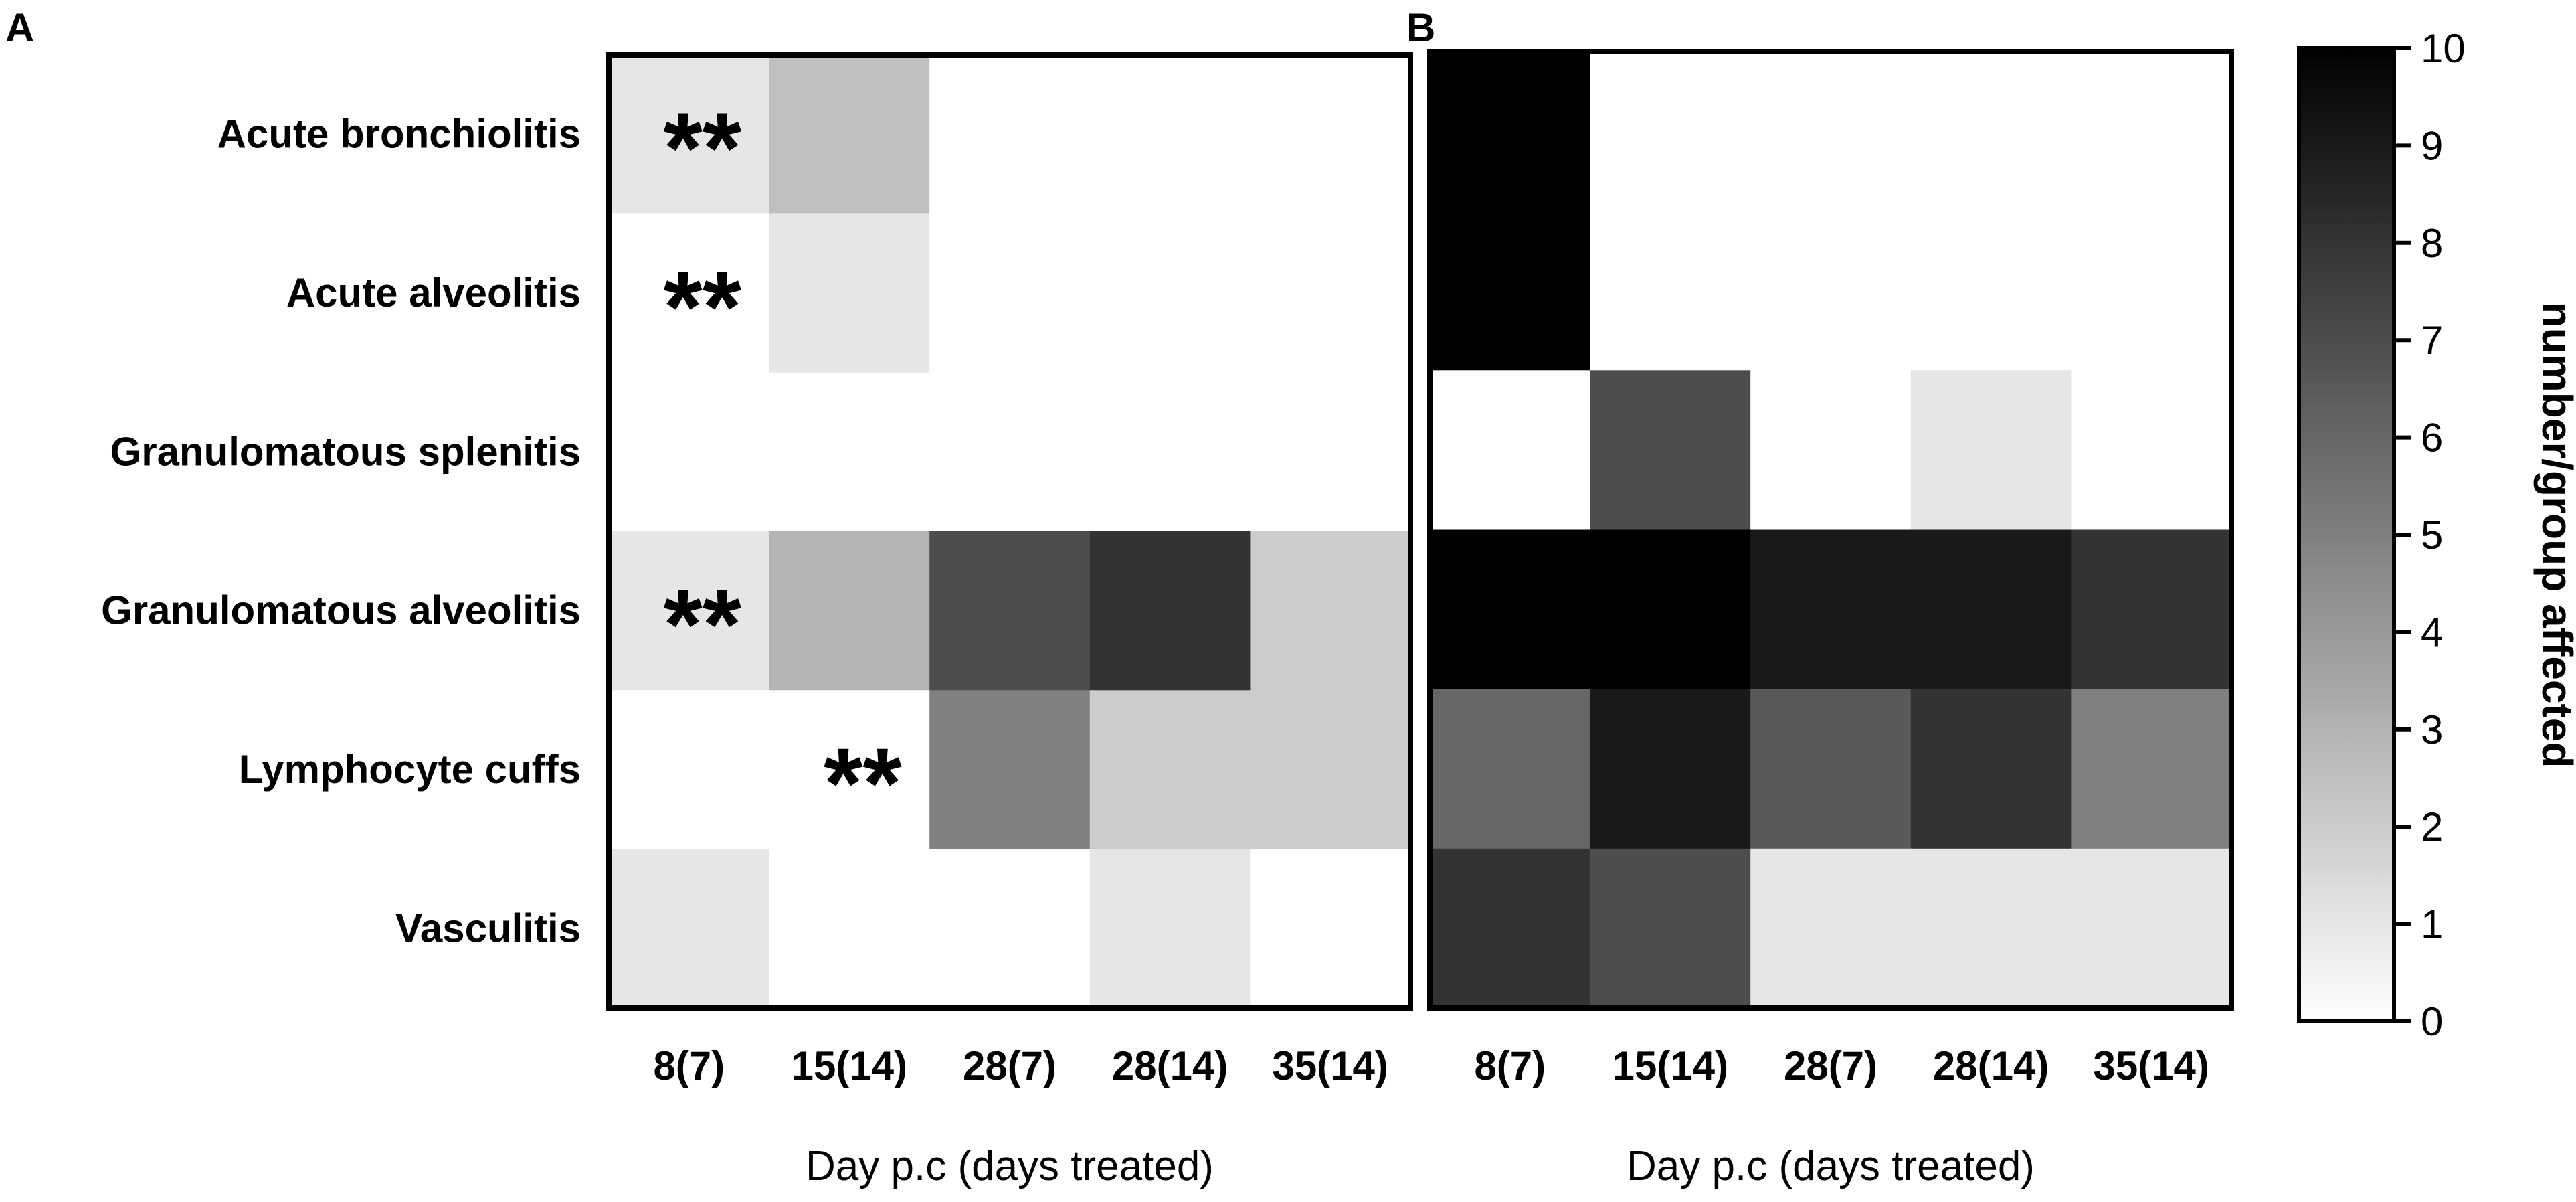  What do you see at coordinates (1511, 291) in the screenshot?
I see `panel-b-cell-r1-c0` at bounding box center [1511, 291].